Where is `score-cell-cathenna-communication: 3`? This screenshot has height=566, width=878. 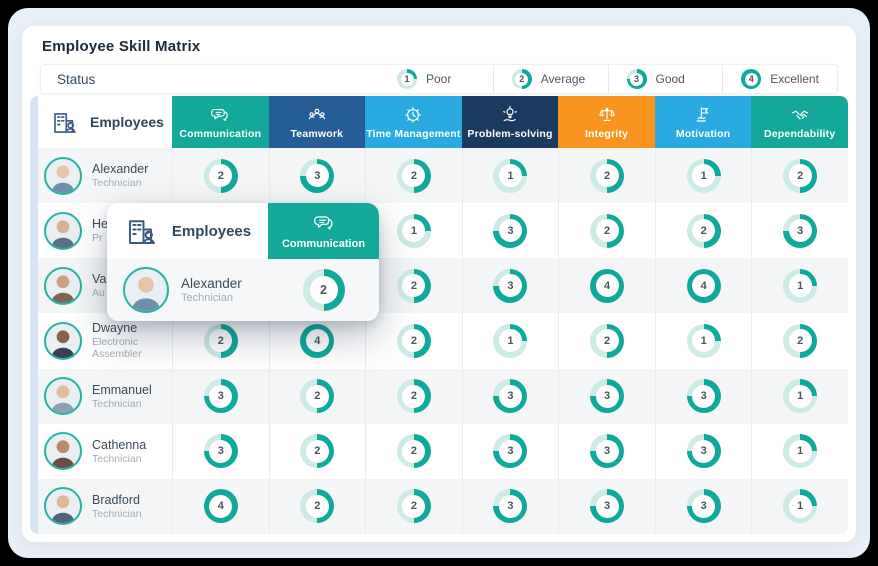 score-cell-cathenna-communication: 3 is located at coordinates (220, 451).